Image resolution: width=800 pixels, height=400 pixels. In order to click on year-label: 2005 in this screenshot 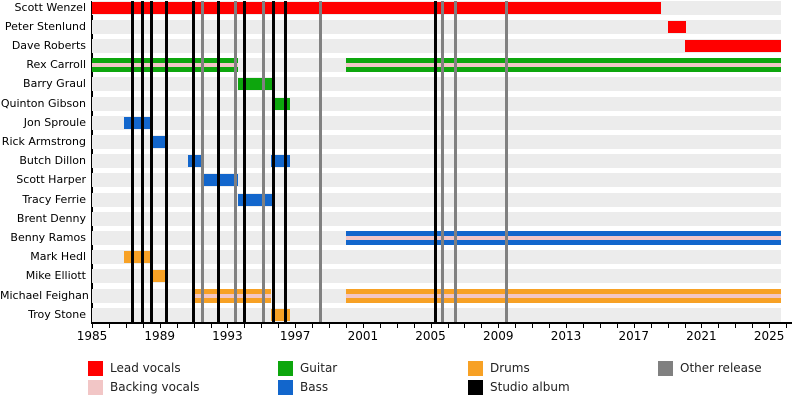, I will do `click(430, 336)`.